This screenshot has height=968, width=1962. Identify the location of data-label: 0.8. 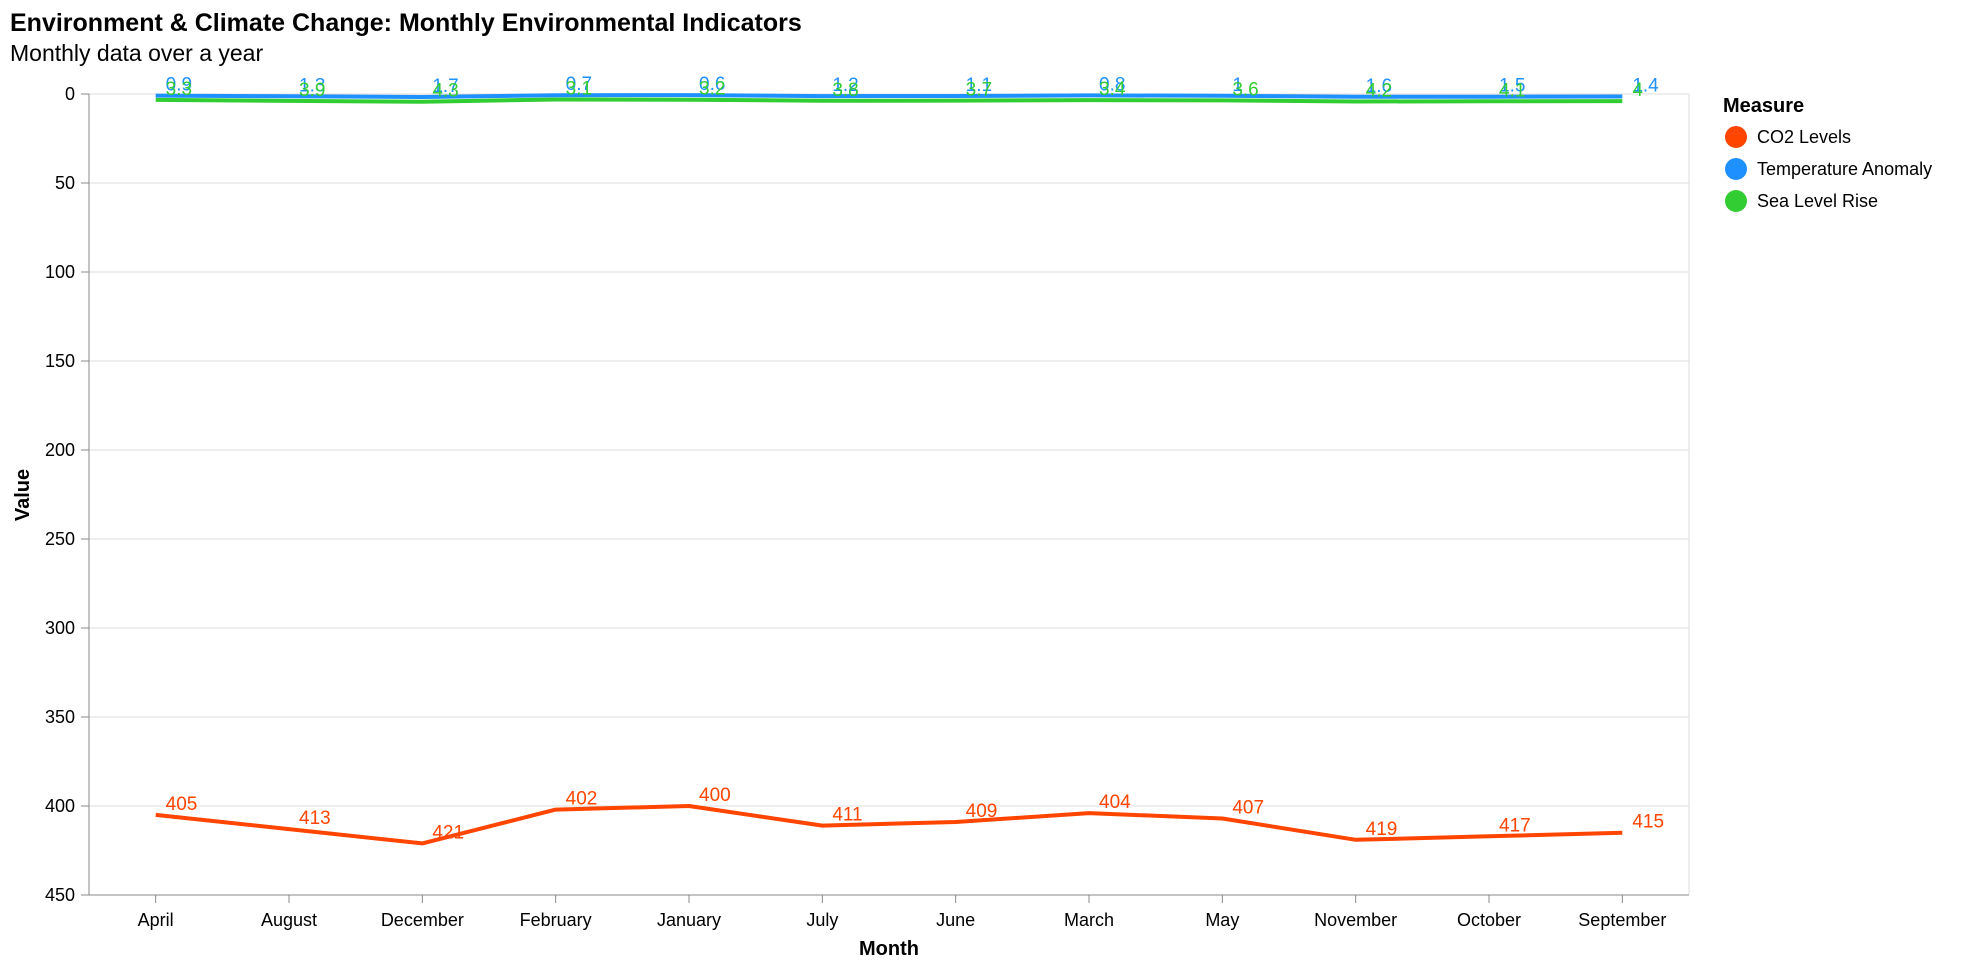
(1112, 84).